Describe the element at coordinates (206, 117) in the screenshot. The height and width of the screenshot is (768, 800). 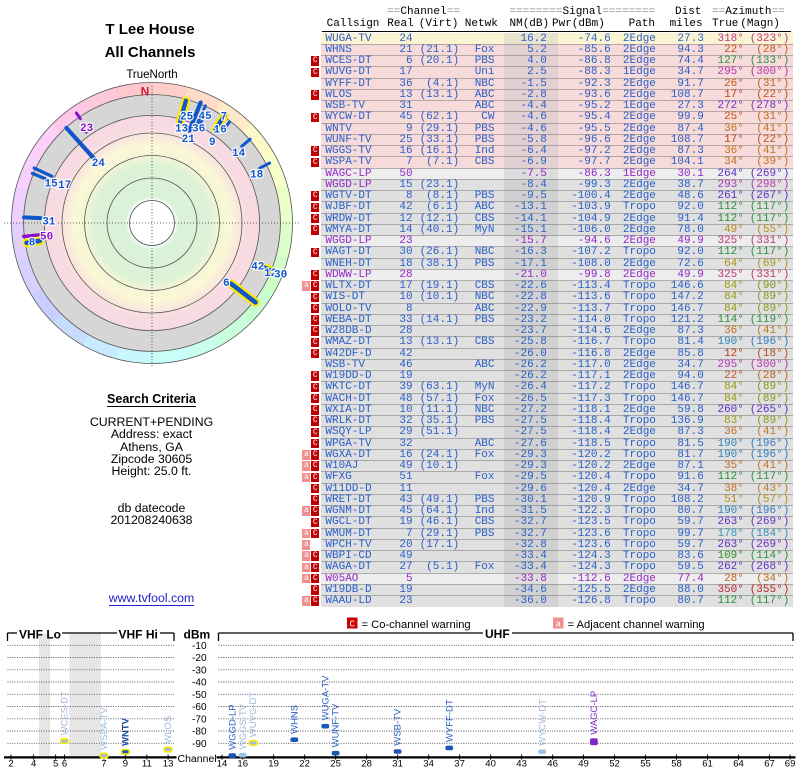
I see `svg-text: 45` at that location.